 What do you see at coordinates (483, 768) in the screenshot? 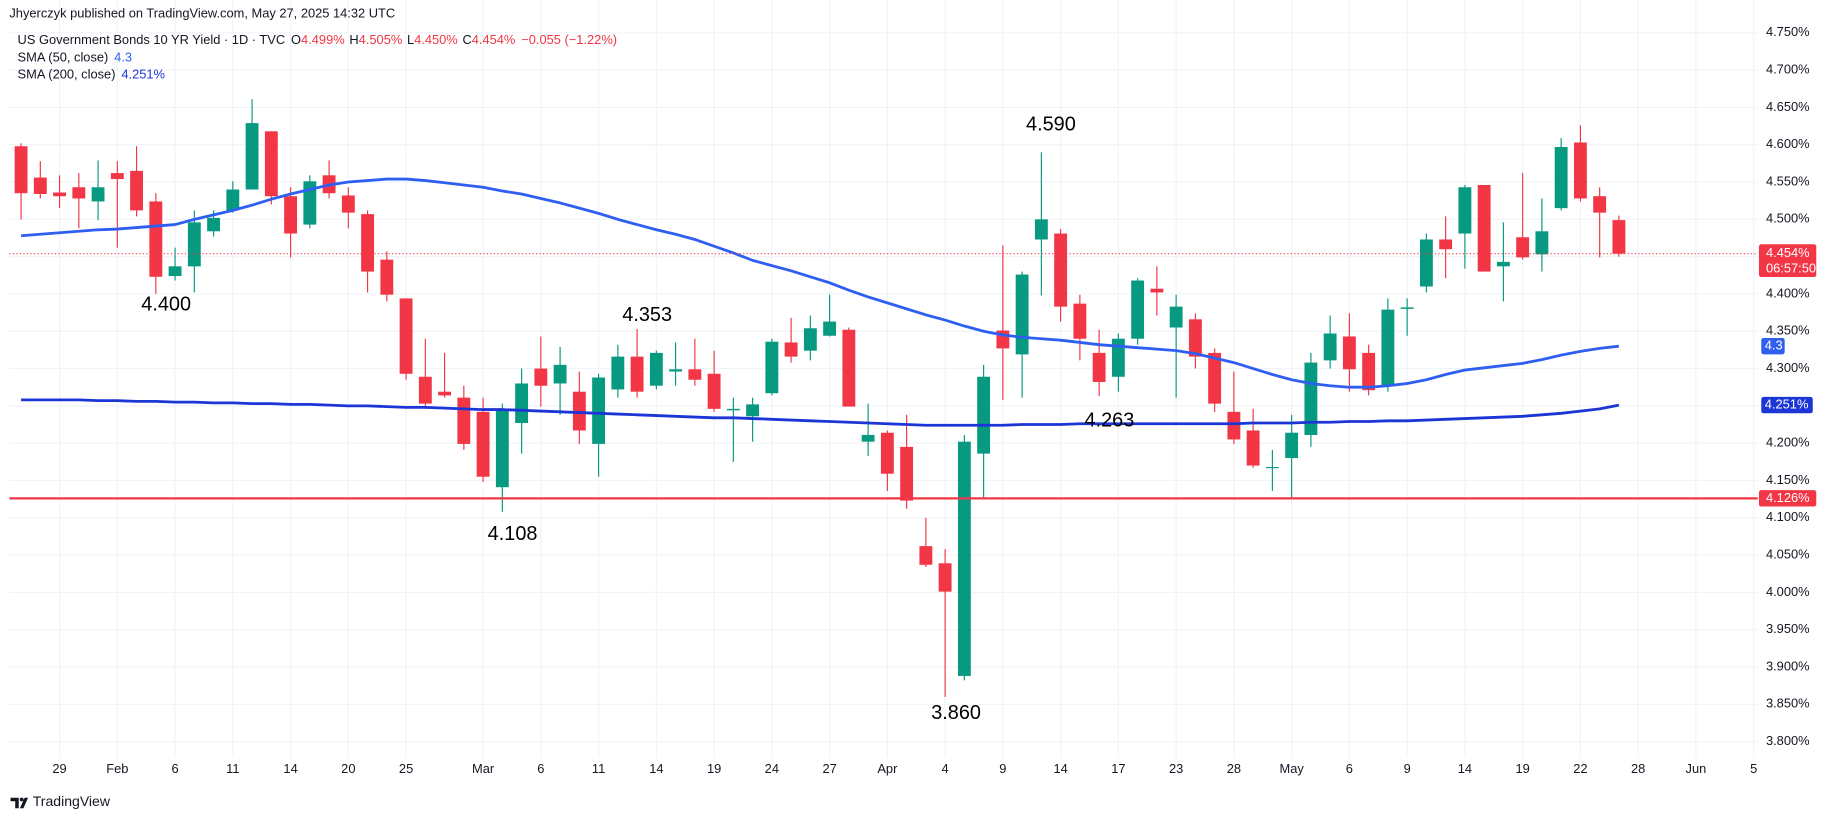
I see `x-tick-label: Mar` at bounding box center [483, 768].